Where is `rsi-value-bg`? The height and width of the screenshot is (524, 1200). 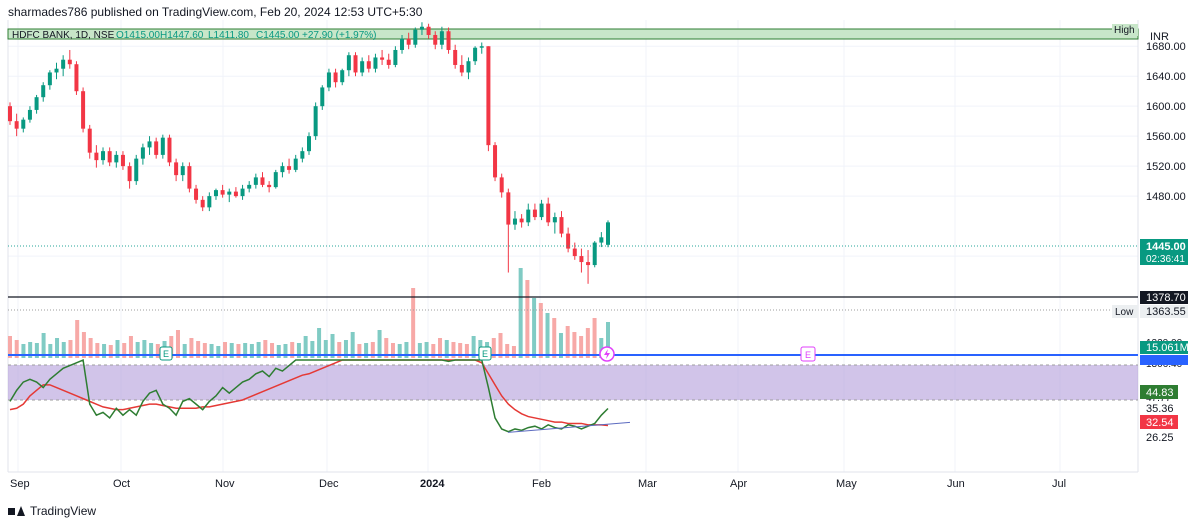 rsi-value-bg is located at coordinates (1159, 392).